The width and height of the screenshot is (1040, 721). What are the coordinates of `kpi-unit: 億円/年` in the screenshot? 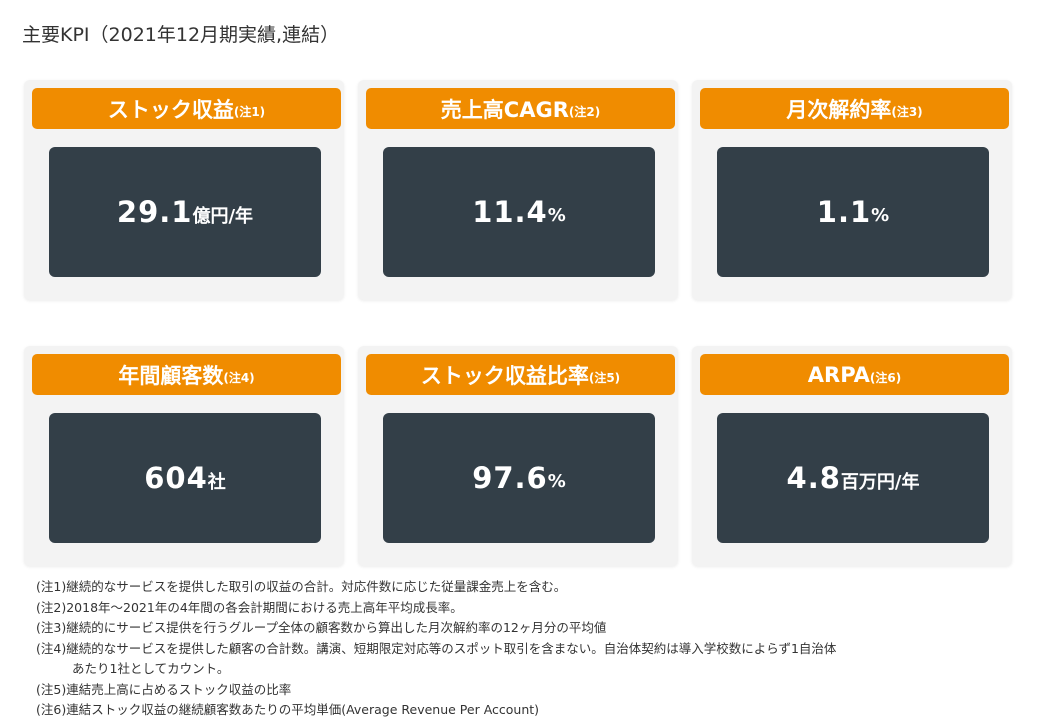 It's located at (223, 216).